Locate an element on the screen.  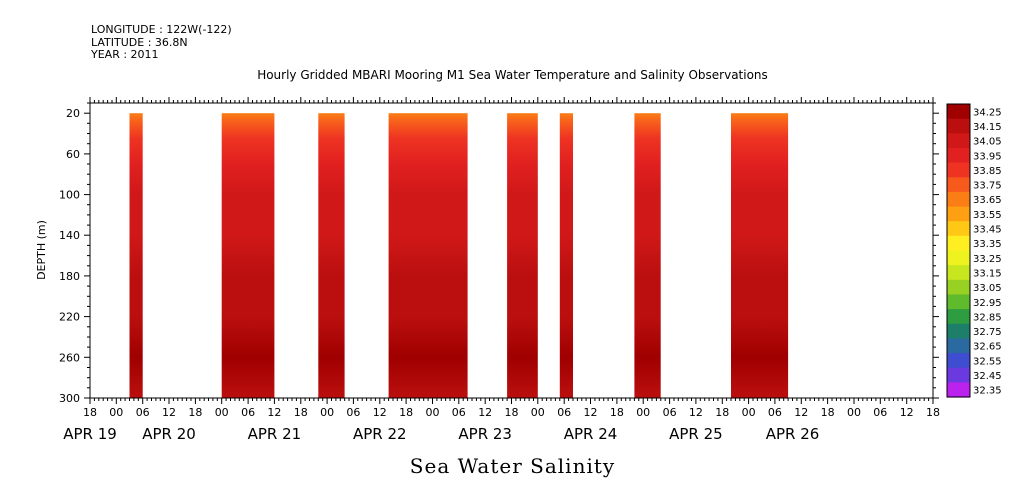
x-date-label: APR 25 is located at coordinates (696, 434).